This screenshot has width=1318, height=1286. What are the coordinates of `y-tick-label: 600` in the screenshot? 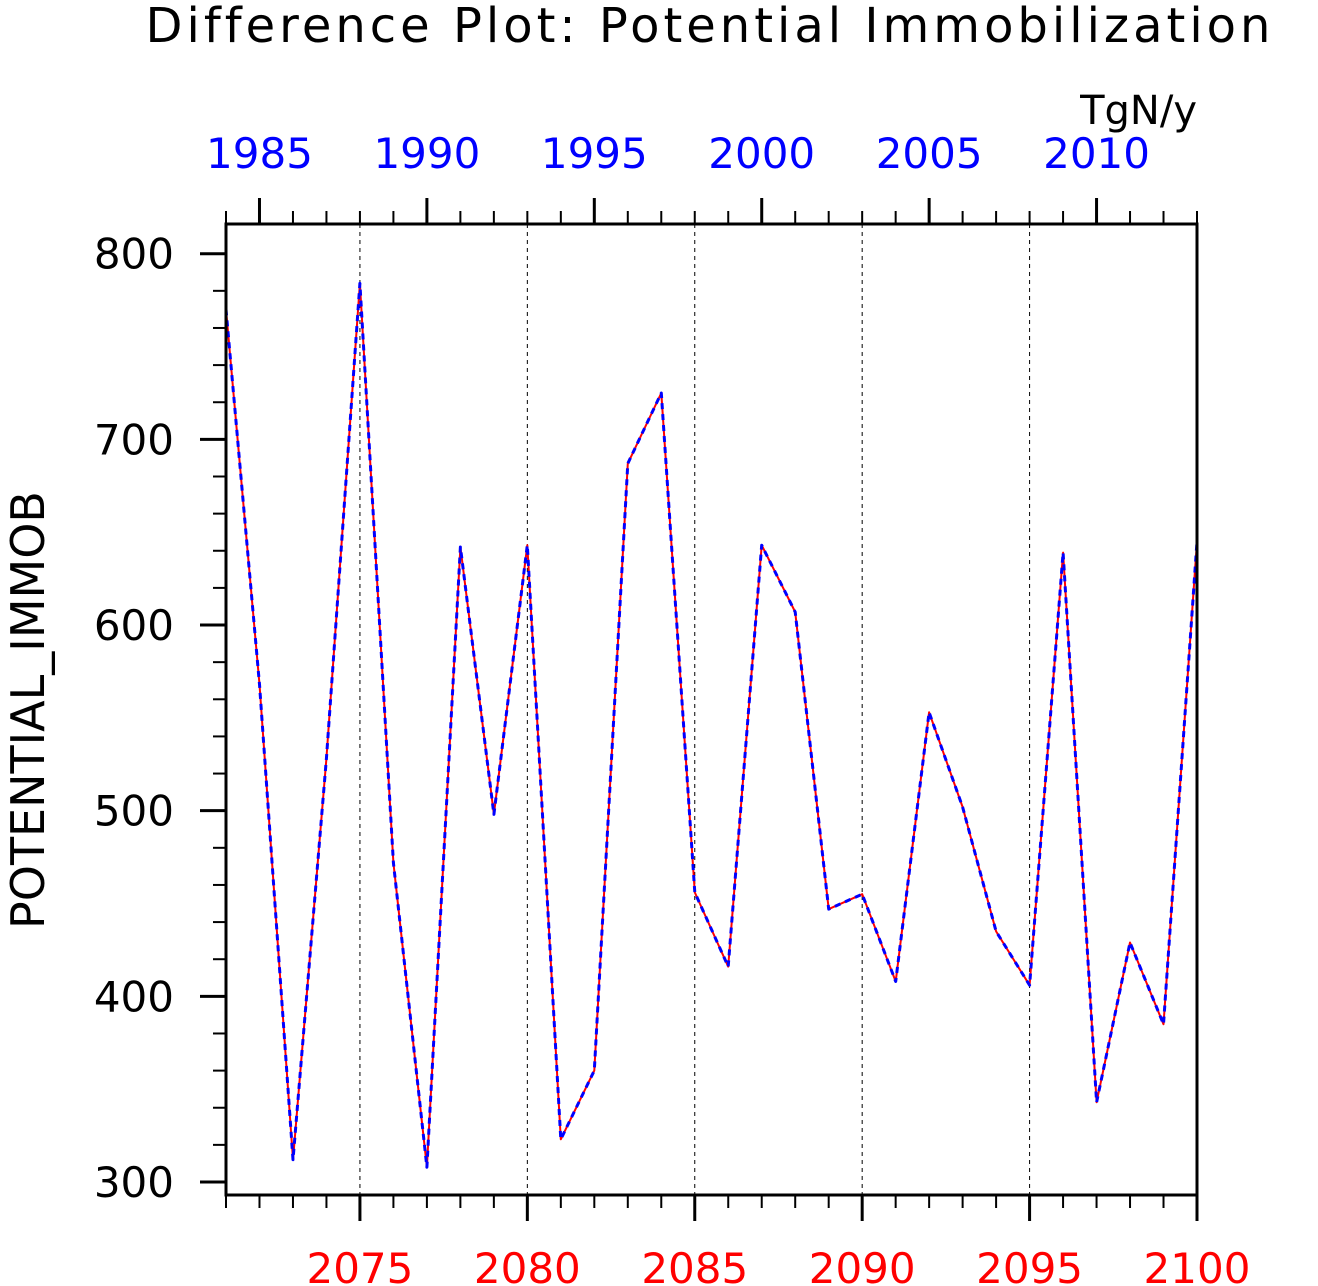 It's located at (134, 625).